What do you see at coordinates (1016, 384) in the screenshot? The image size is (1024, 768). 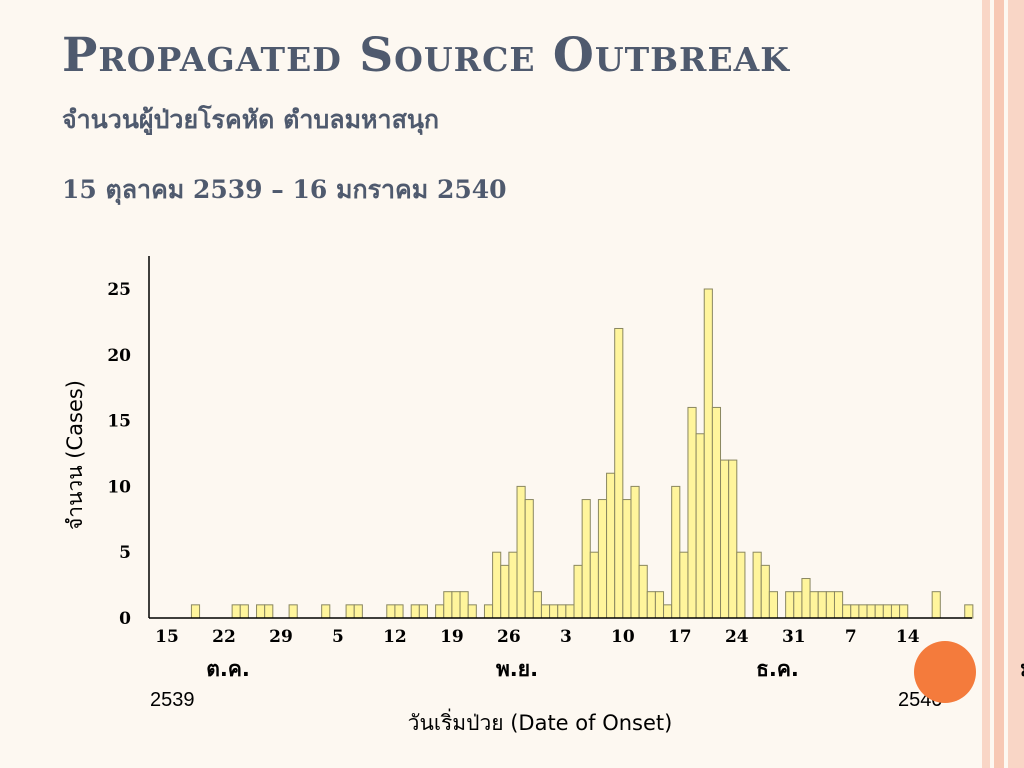 I see `stripe-right` at bounding box center [1016, 384].